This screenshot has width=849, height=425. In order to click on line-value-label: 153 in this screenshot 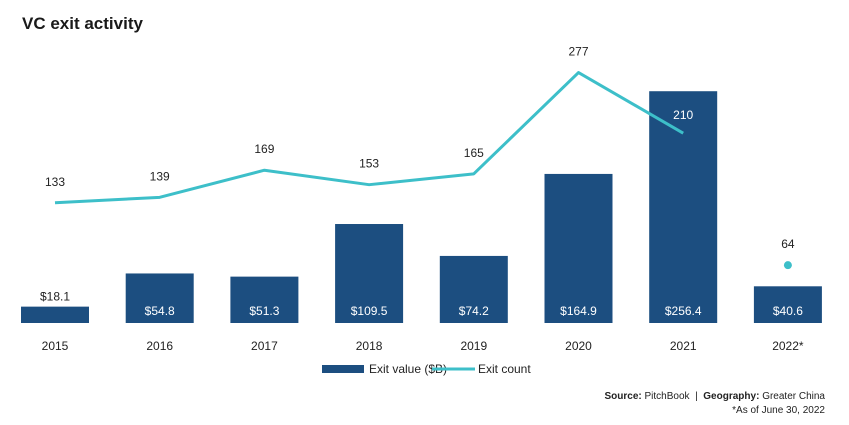, I will do `click(369, 164)`.